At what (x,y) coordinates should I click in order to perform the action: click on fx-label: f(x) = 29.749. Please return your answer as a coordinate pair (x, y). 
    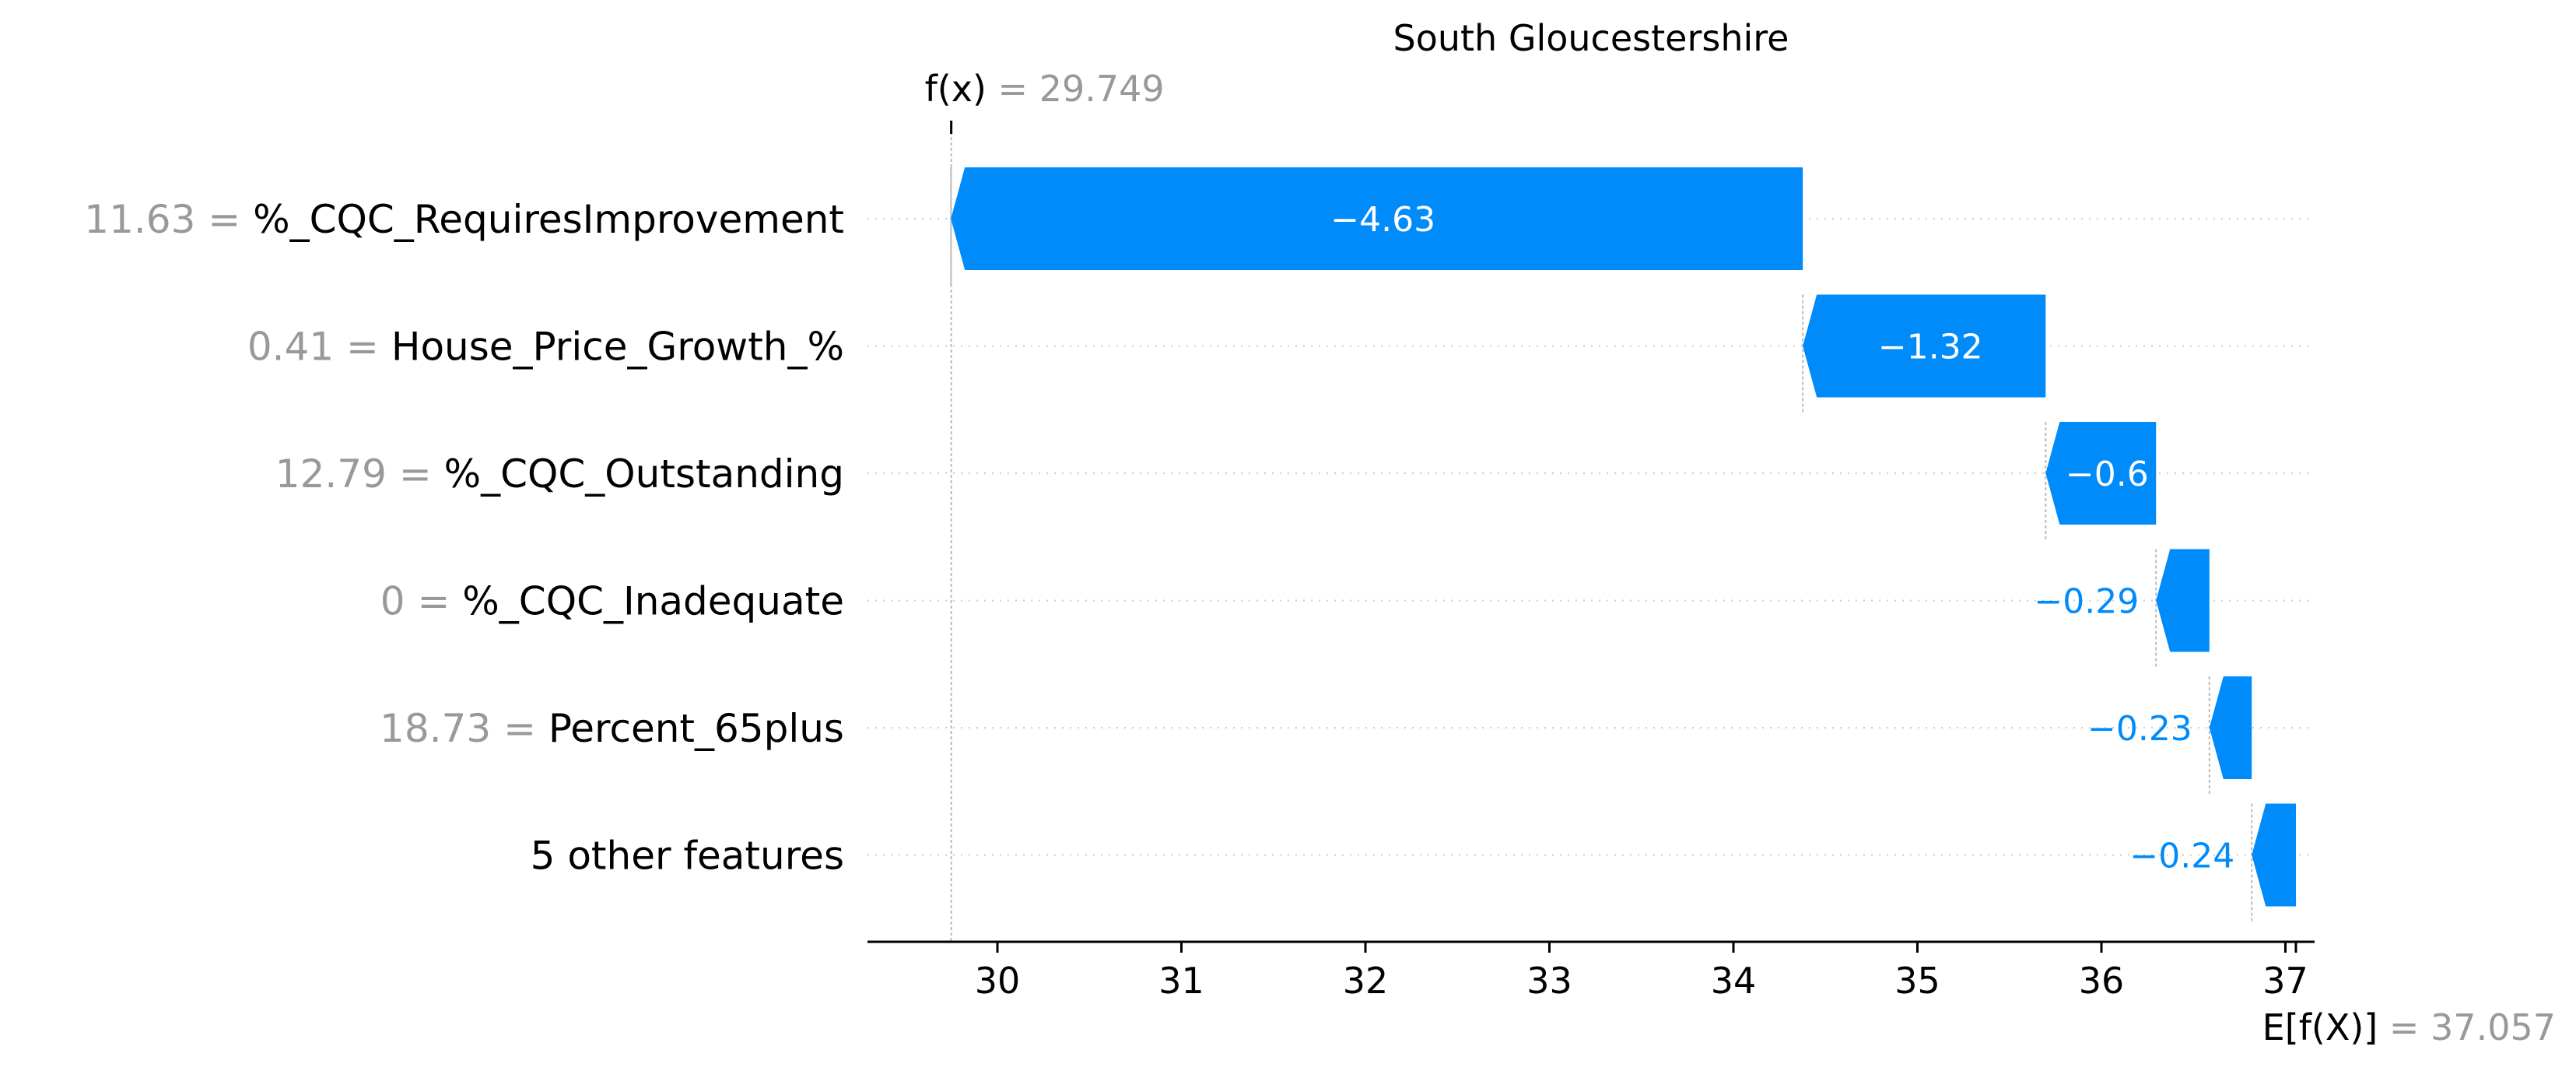
    Looking at the image, I should click on (1045, 89).